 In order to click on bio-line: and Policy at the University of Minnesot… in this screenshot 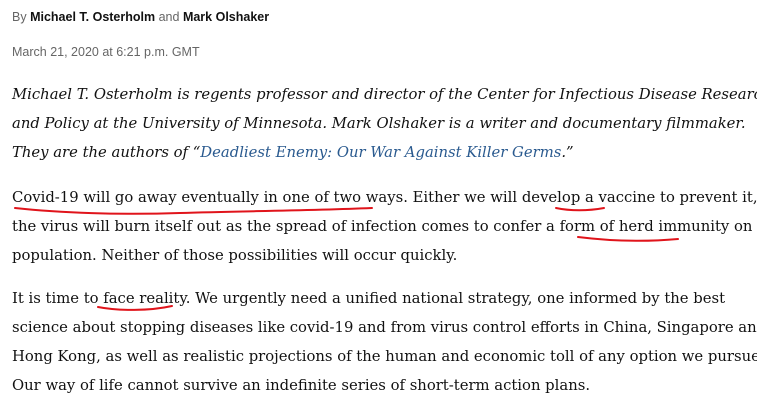, I will do `click(379, 123)`.